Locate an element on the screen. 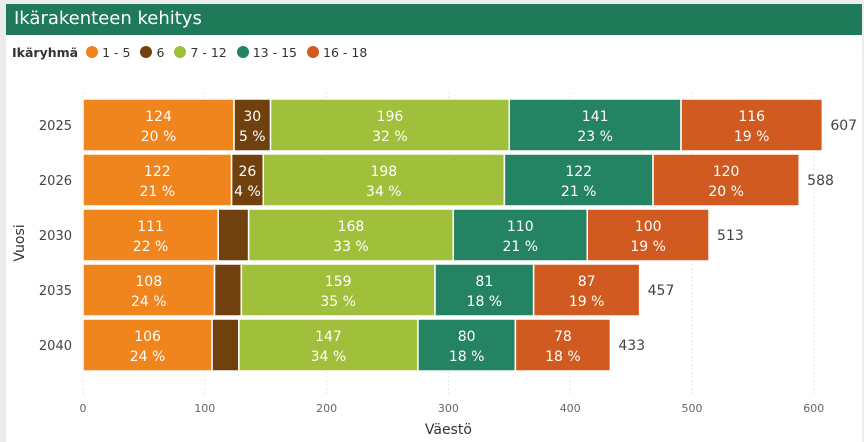  legend-item-2: 7 - 12 is located at coordinates (200, 52).